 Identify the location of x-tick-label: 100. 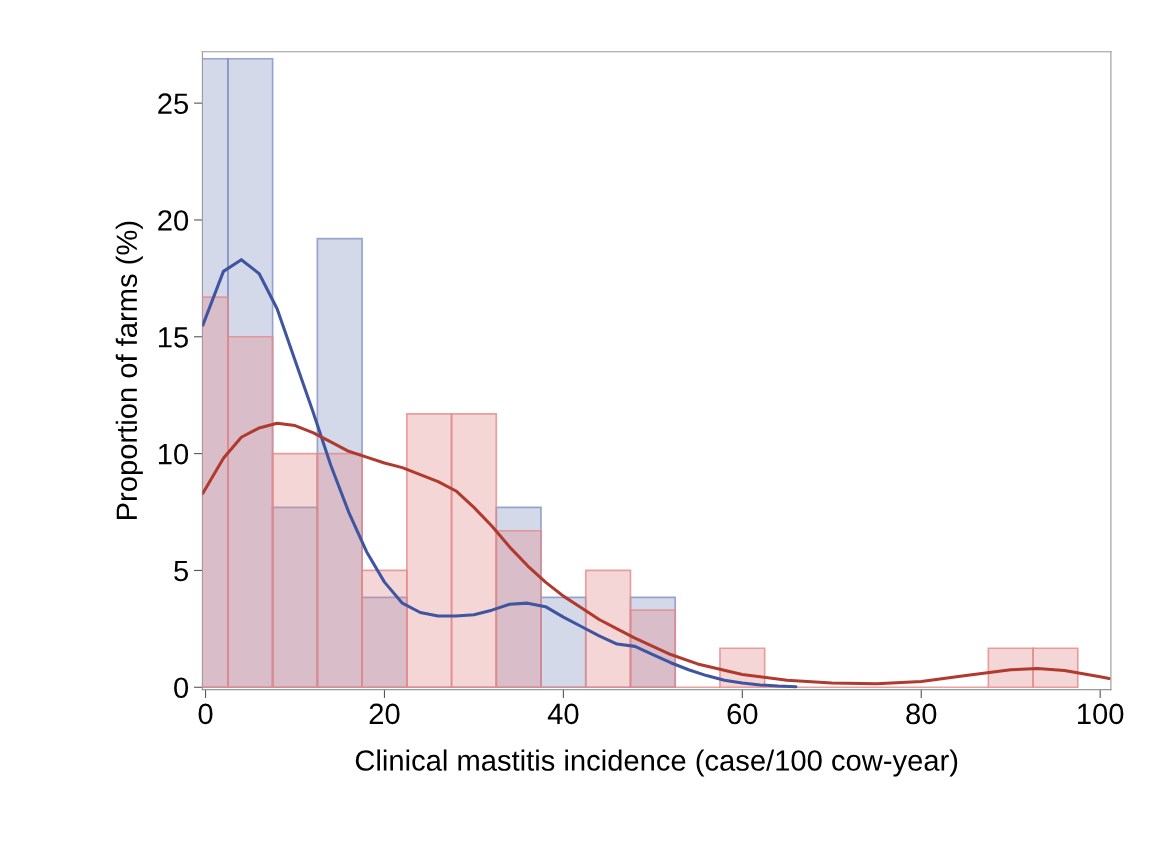
(1101, 714).